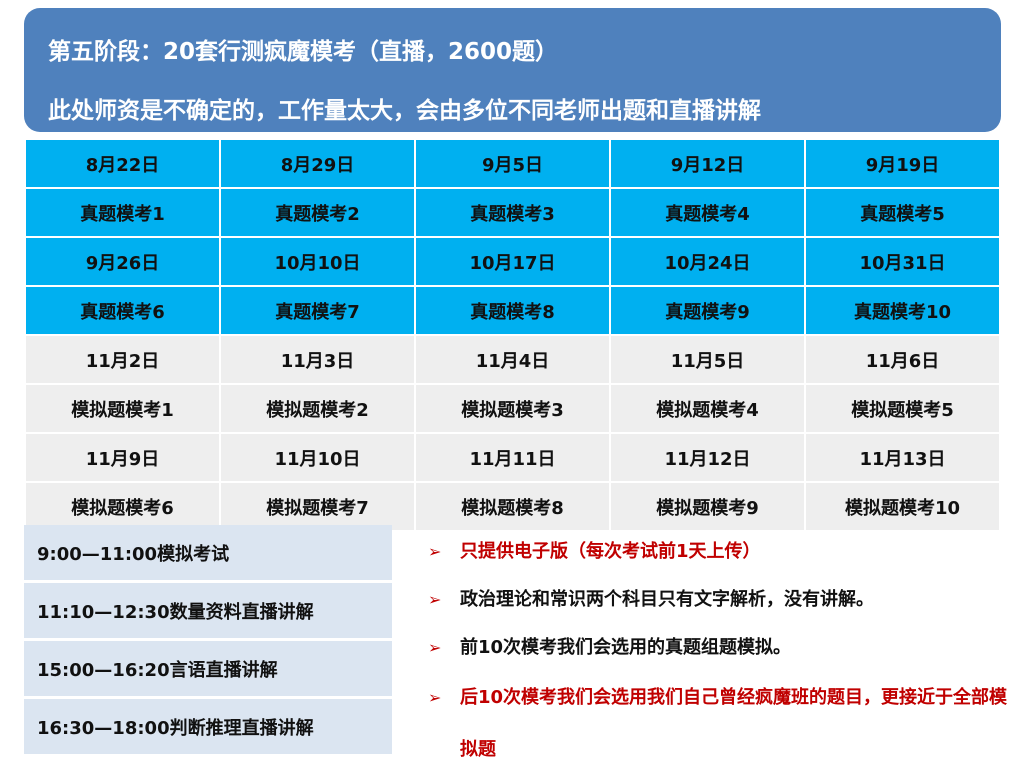 The image size is (1024, 776). I want to click on exam-row: 模拟题模考1 模拟题模考2 模拟题模考3 模拟题模考4 模拟题模考5, so click(512, 408).